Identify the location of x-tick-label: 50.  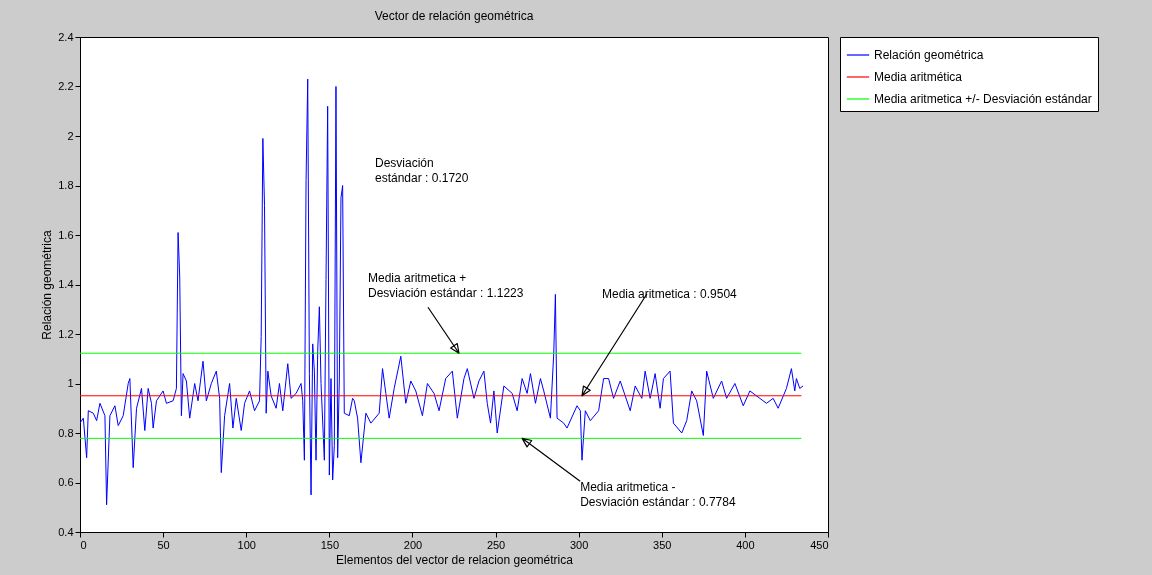
(163, 544).